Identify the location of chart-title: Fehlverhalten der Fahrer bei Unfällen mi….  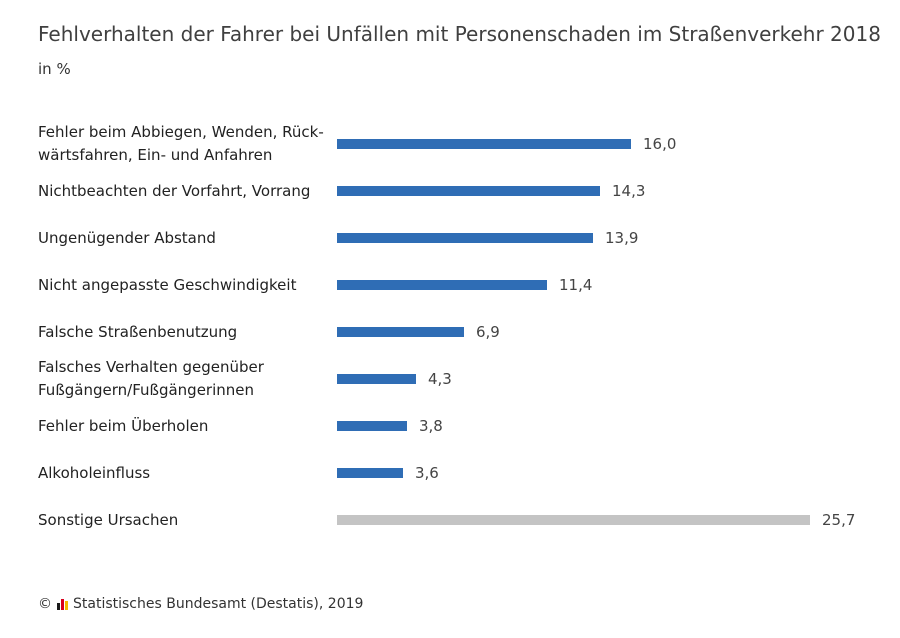
(459, 34).